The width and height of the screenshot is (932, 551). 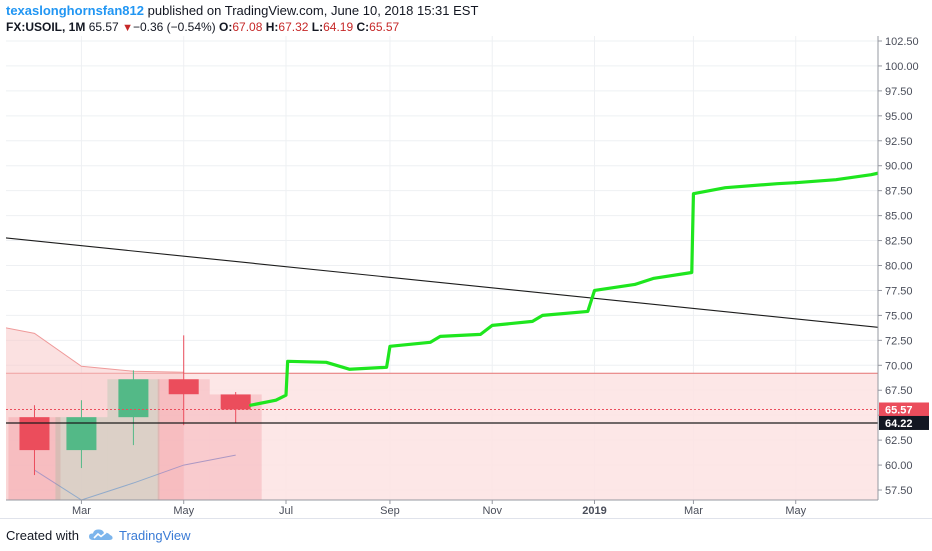 What do you see at coordinates (174, 27) in the screenshot?
I see `price-change: −0.36 (−0.54%)` at bounding box center [174, 27].